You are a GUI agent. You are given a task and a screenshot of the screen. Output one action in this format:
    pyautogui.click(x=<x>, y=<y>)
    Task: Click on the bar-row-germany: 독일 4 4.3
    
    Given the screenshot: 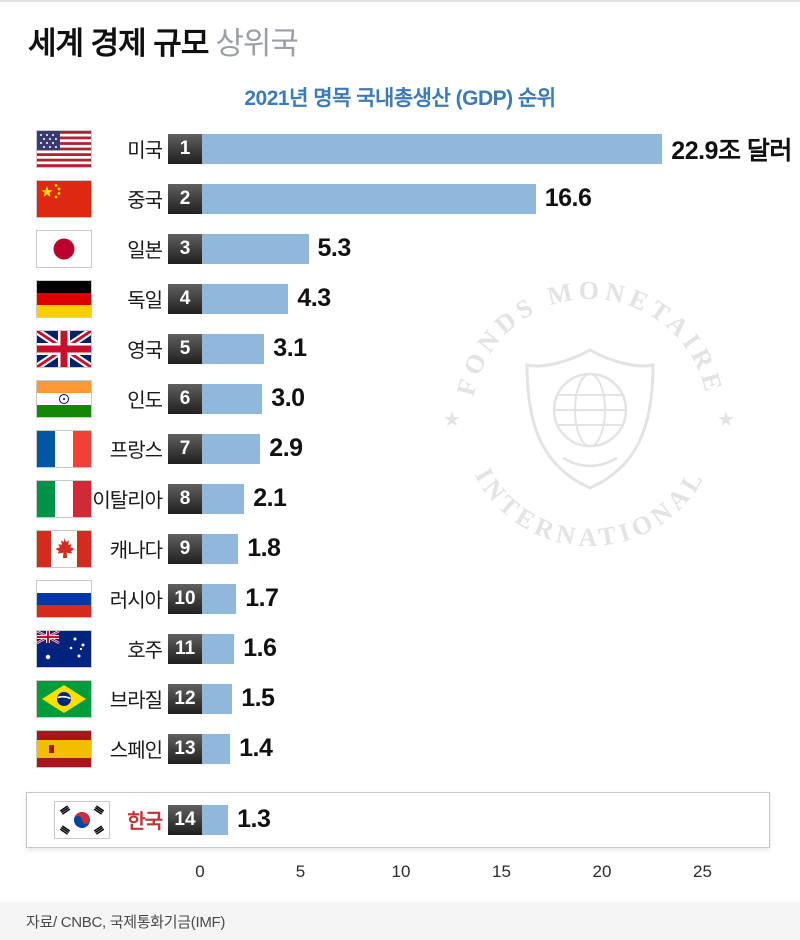 What is the action you would take?
    pyautogui.click(x=400, y=299)
    